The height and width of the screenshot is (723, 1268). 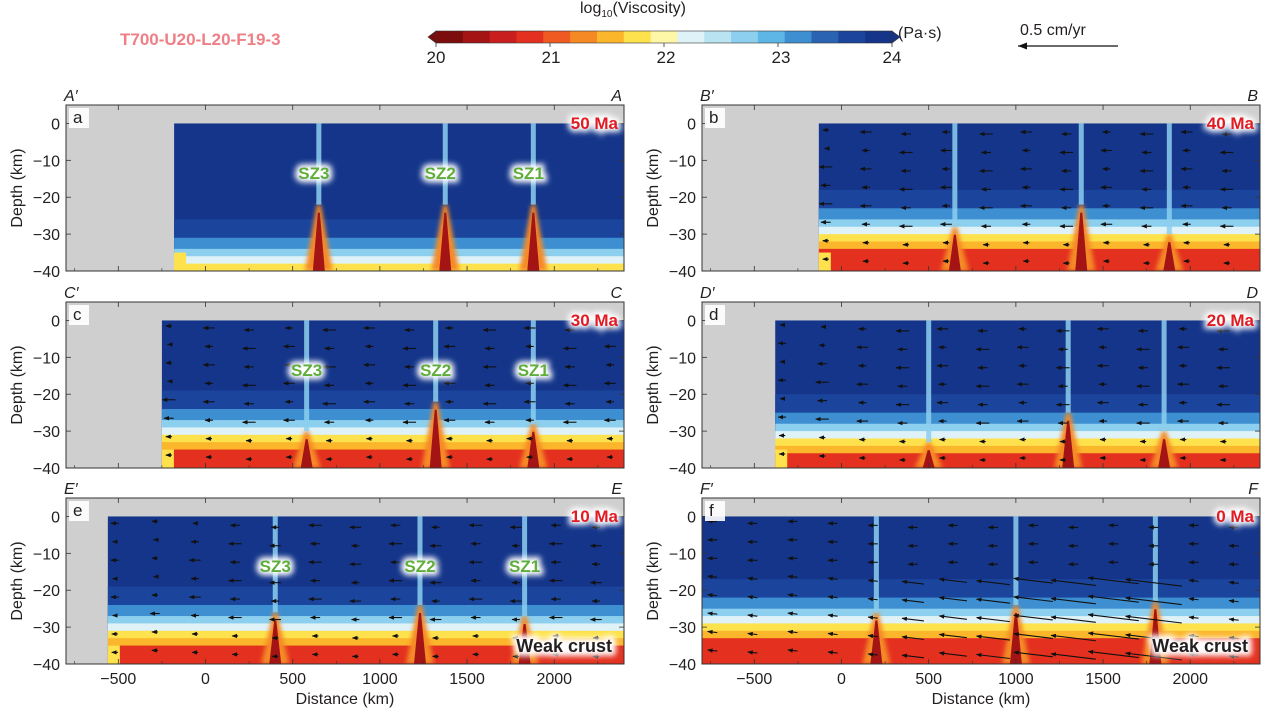 I want to click on age-label: 50 Ma, so click(x=595, y=123).